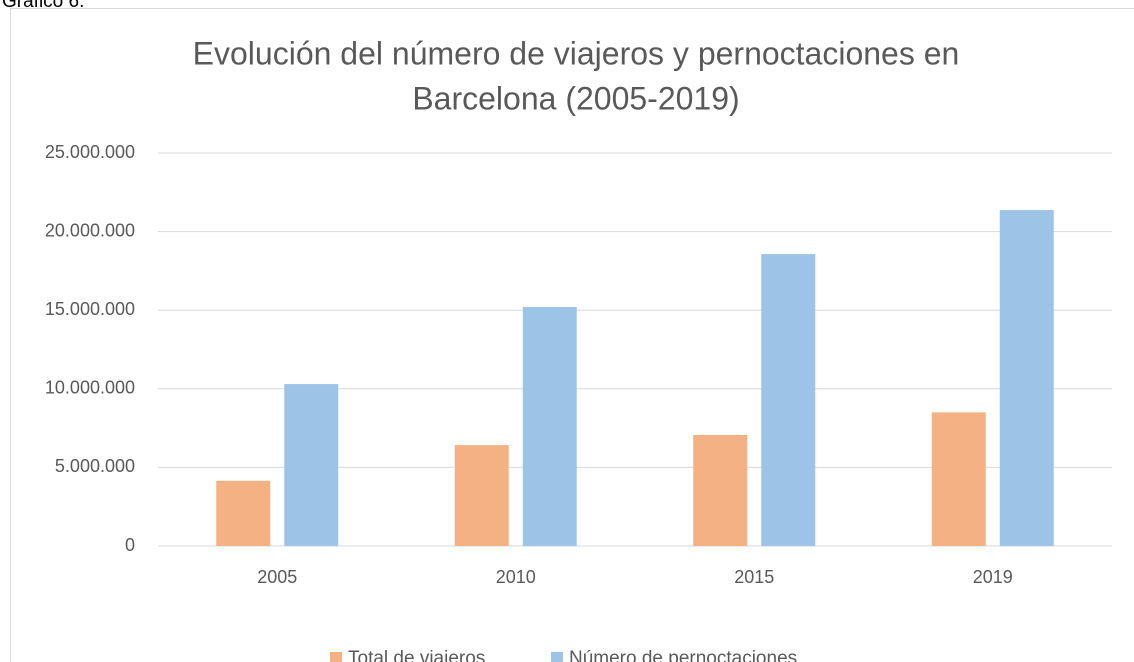 Image resolution: width=1134 pixels, height=662 pixels. I want to click on legend-label: Número de pernoctaciones, so click(683, 655).